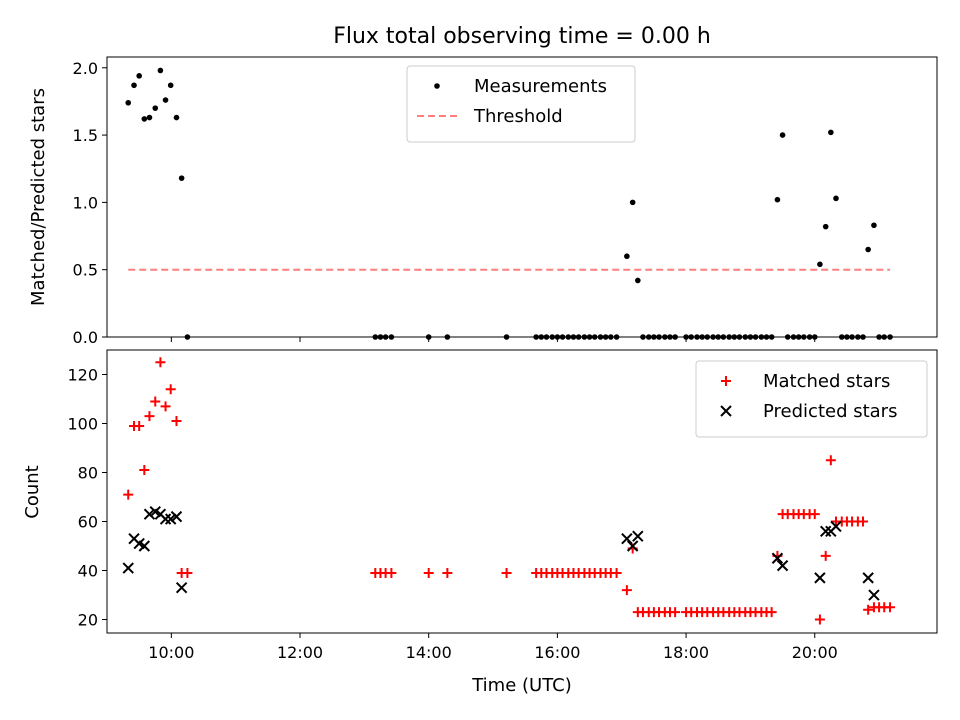 This screenshot has height=720, width=960. Describe the element at coordinates (437, 86) in the screenshot. I see `legend-swatch-measurements` at that location.